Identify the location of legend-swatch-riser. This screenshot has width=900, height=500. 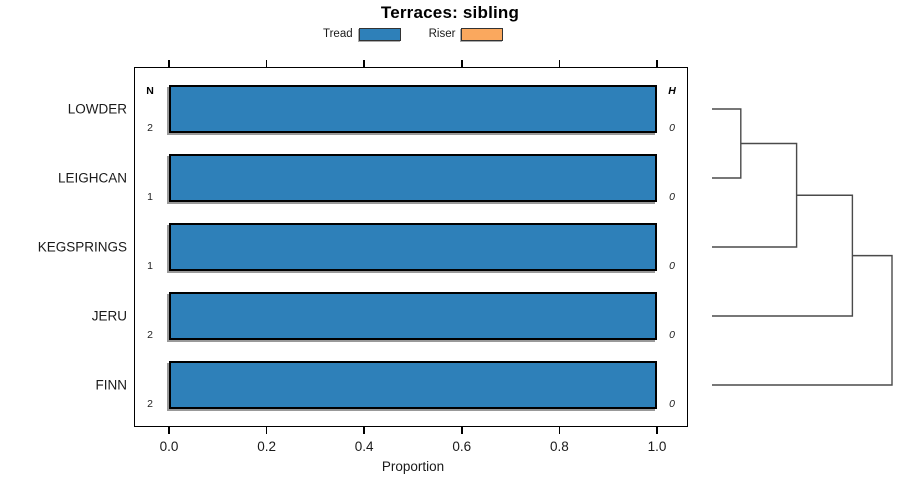
(482, 34).